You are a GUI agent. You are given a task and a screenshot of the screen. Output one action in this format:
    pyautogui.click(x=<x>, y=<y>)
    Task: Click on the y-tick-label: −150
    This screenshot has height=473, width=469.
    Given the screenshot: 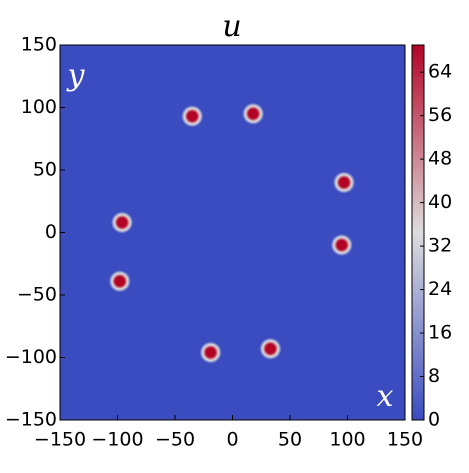 What is the action you would take?
    pyautogui.click(x=31, y=420)
    